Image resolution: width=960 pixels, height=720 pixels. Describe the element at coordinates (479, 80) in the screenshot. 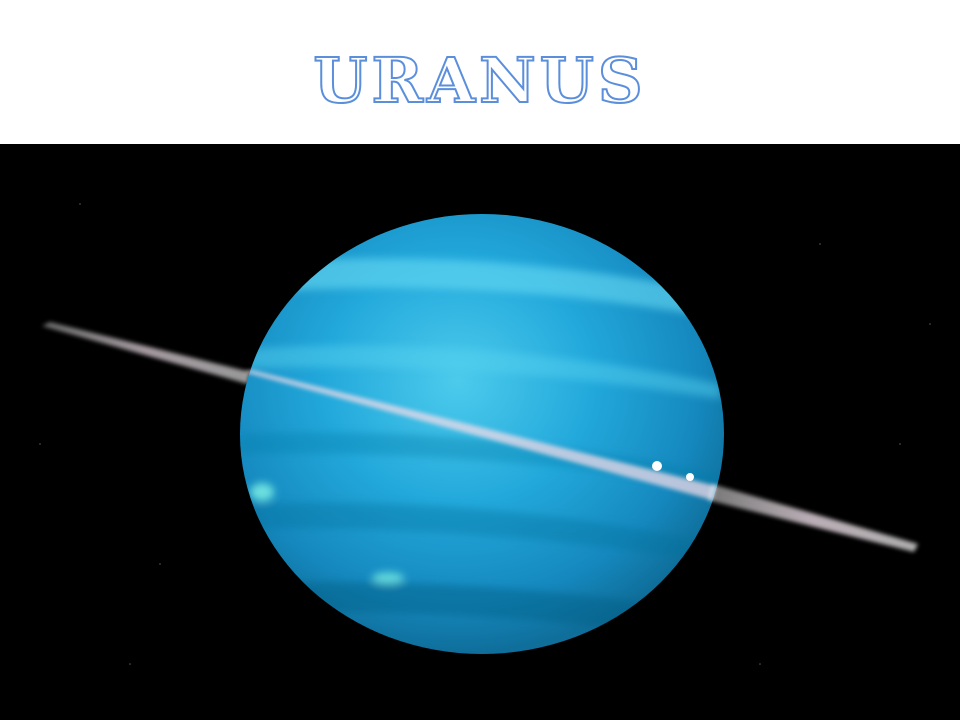

I see `slide-title: URANUS` at that location.